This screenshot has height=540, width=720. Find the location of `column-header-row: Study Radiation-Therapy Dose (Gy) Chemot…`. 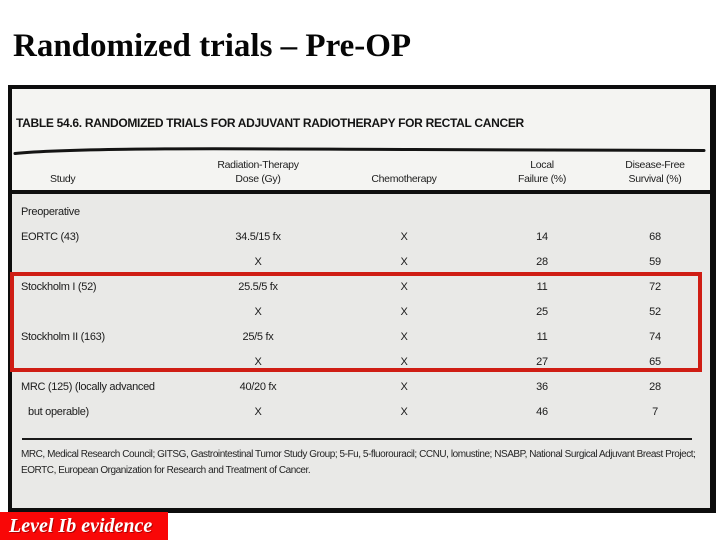

column-header-row: Study Radiation-Therapy Dose (Gy) Chemot… is located at coordinates (361, 172).